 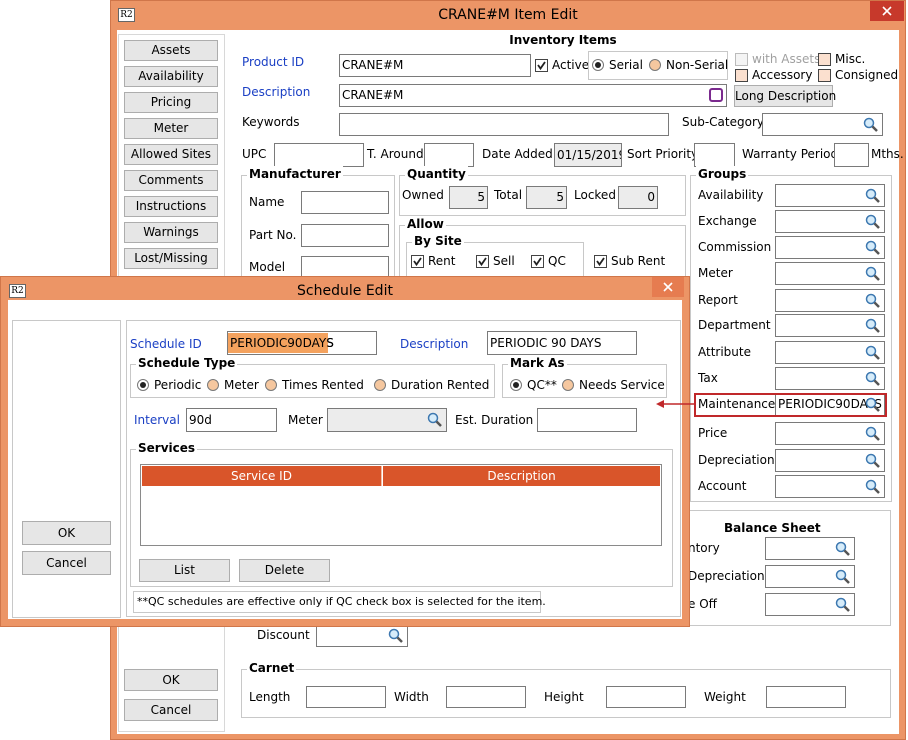 What do you see at coordinates (723, 122) in the screenshot?
I see `label: Sub-Category` at bounding box center [723, 122].